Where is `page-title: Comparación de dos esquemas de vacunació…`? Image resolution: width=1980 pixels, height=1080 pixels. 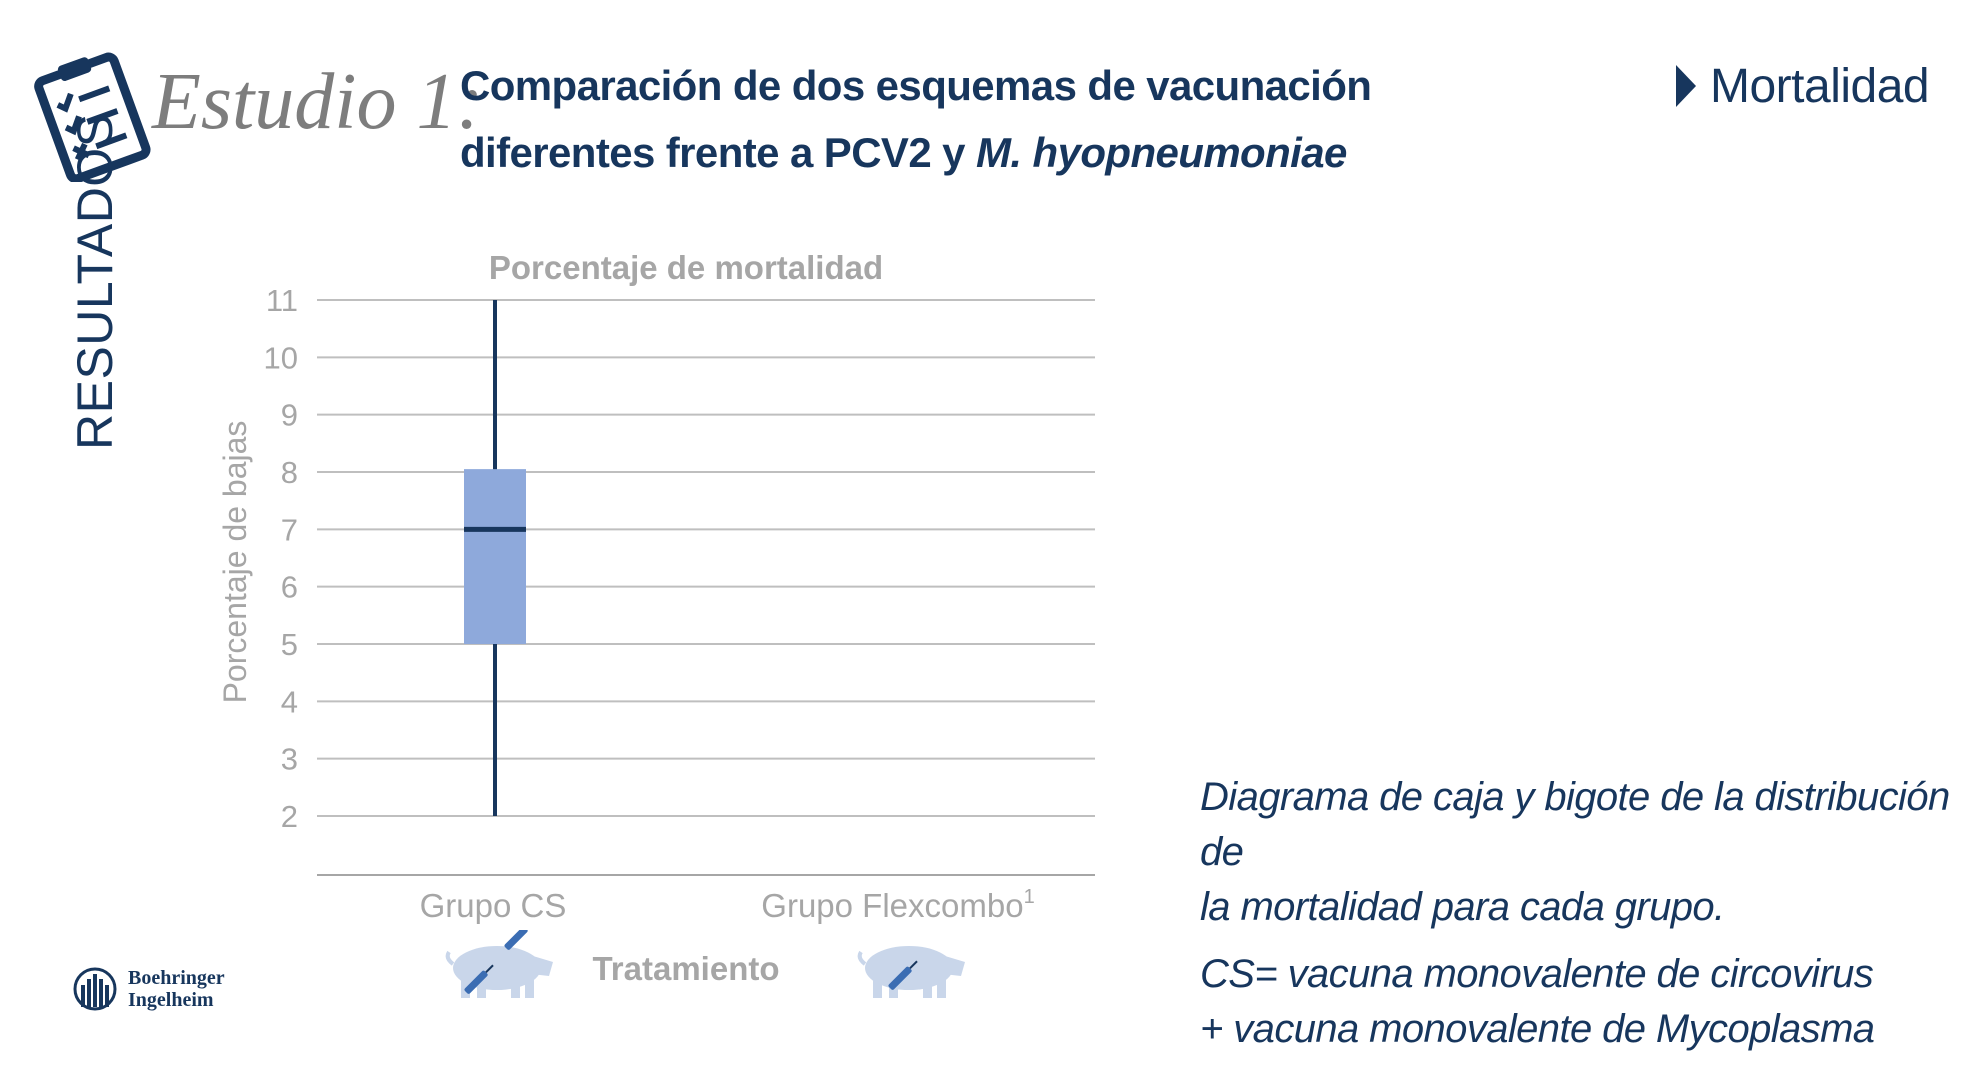 page-title: Comparación de dos esquemas de vacunació… is located at coordinates (916, 119).